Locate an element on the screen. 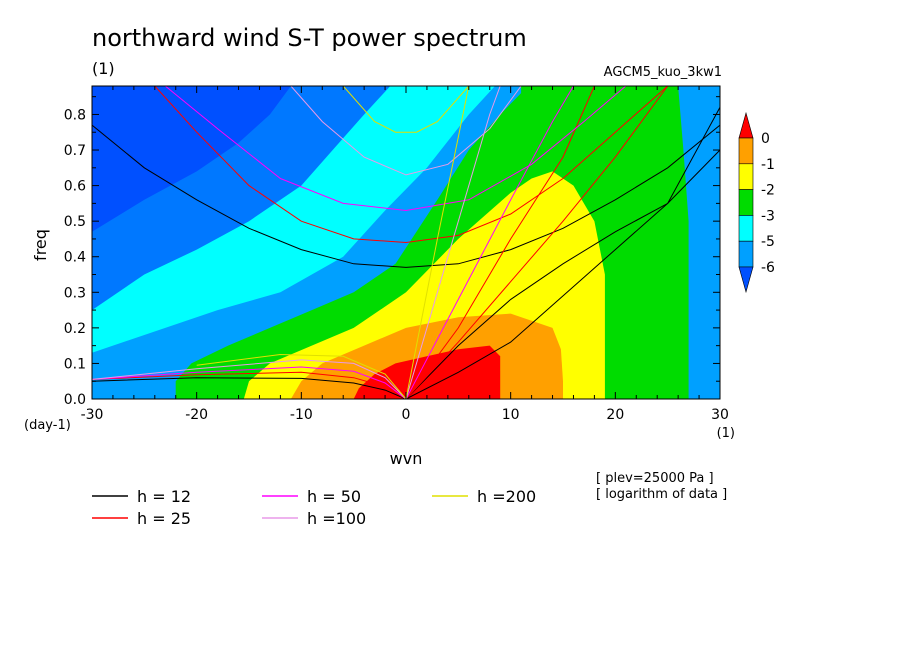 This screenshot has width=904, height=654. x-tick-label: 0 is located at coordinates (406, 415).